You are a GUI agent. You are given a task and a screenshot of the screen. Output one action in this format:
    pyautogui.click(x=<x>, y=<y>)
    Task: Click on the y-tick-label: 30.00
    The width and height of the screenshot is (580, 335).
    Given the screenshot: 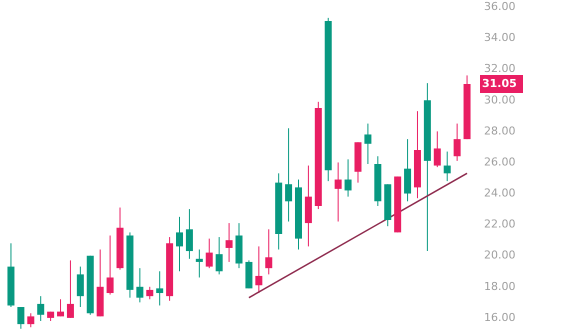 What is the action you would take?
    pyautogui.click(x=500, y=99)
    